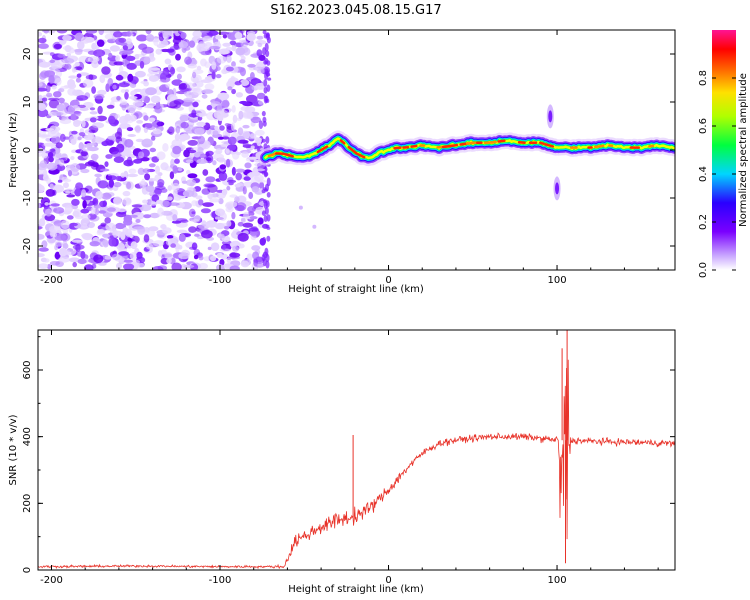 This screenshot has width=750, height=600. I want to click on x-tick-label: 0, so click(388, 580).